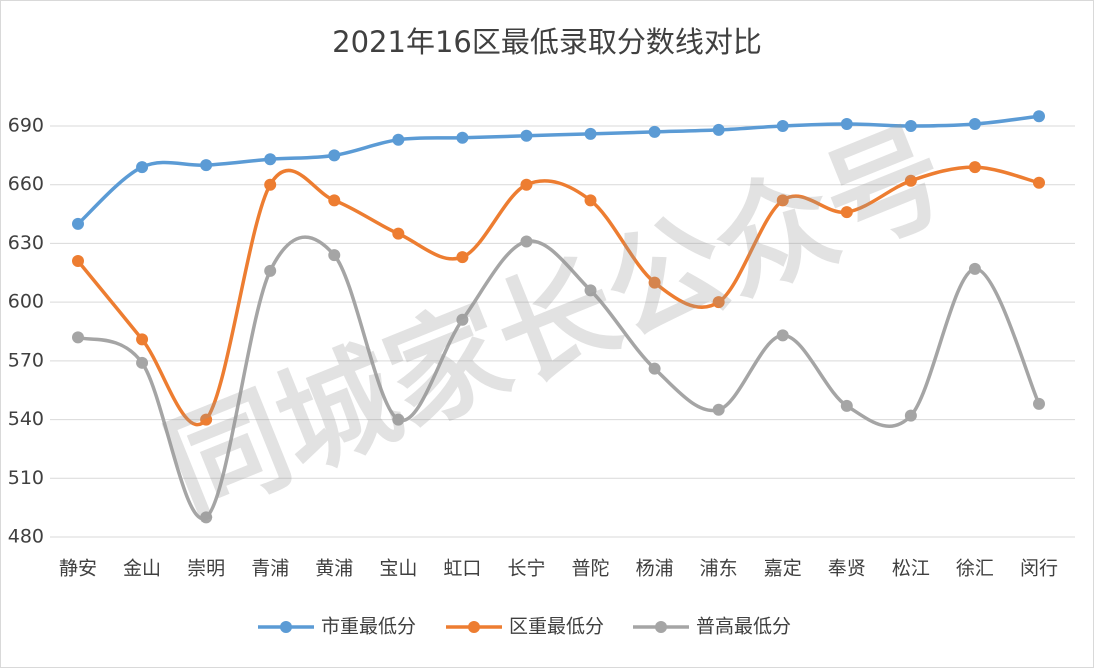  I want to click on y-tick-label: 510, so click(26, 478).